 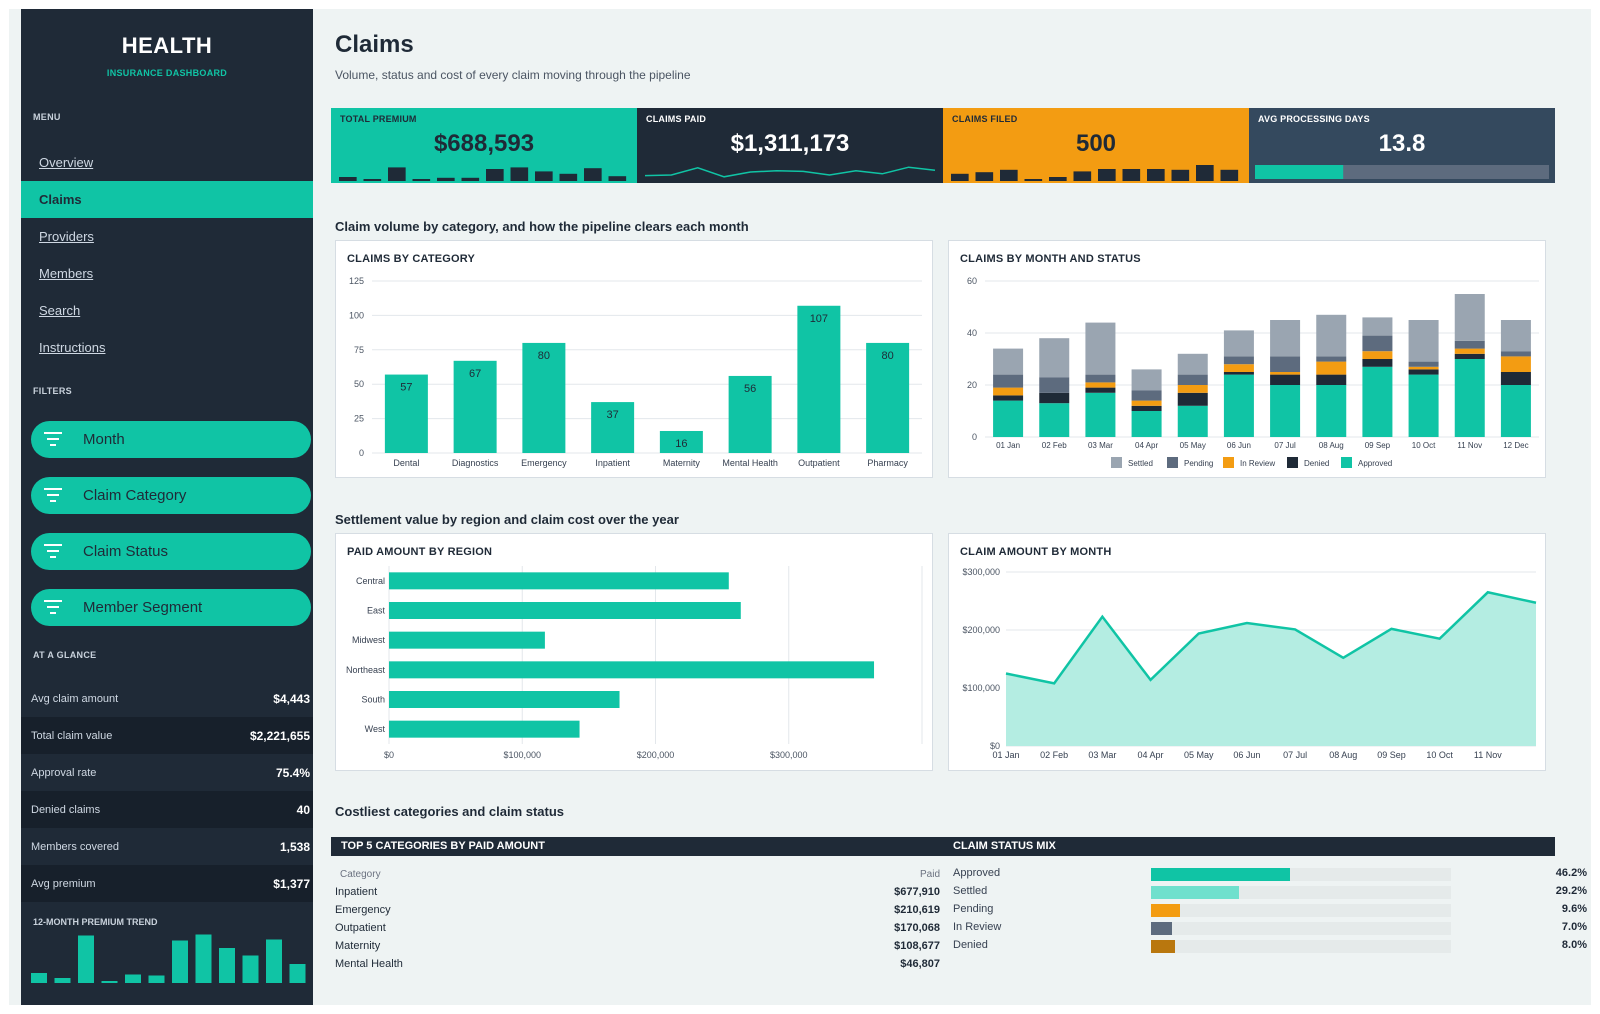 I want to click on kpi-avg-processing-days: AVG PROCESSING DAYS 13.8, so click(x=1402, y=145).